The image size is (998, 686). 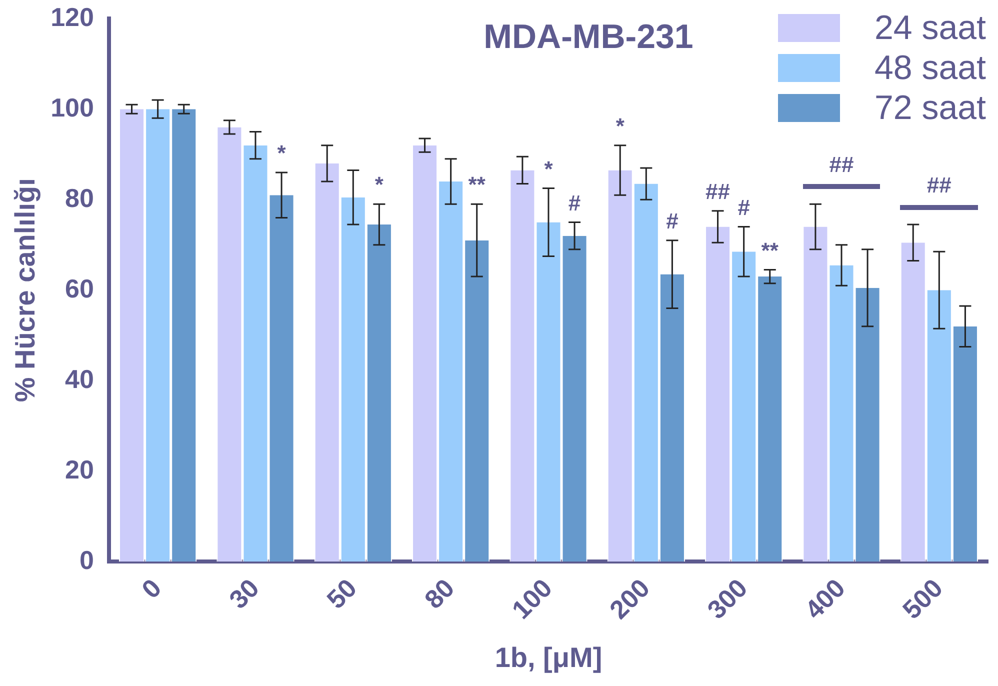 What do you see at coordinates (79, 379) in the screenshot?
I see `y-tick-label: 40` at bounding box center [79, 379].